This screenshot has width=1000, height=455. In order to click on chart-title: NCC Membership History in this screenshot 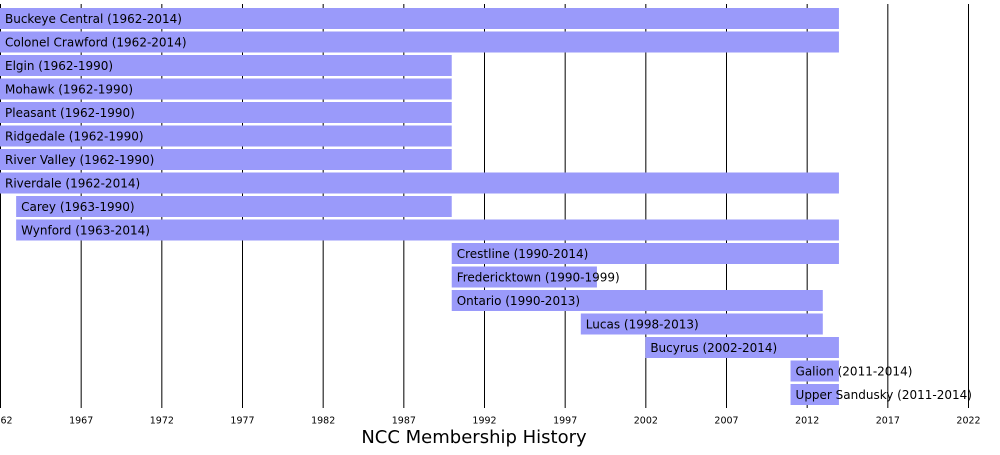, I will do `click(474, 437)`.